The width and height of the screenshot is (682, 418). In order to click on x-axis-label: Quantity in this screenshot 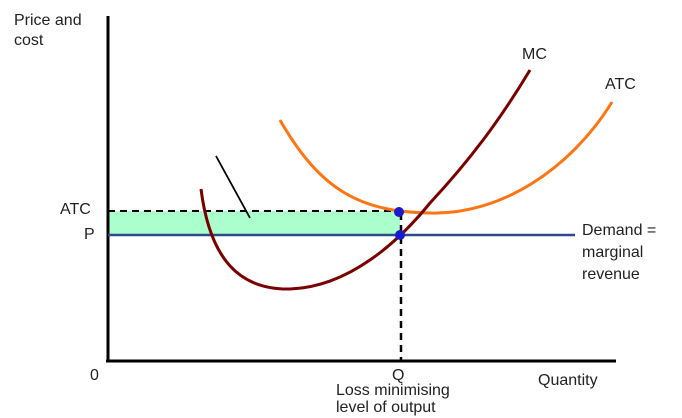, I will do `click(568, 380)`.